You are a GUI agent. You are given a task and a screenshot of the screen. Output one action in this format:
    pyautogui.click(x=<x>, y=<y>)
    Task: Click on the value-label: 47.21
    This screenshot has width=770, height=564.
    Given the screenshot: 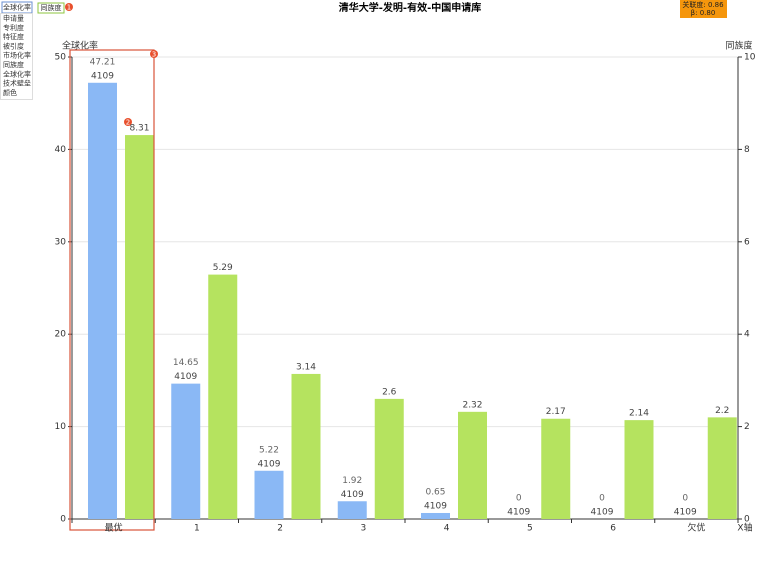 What is the action you would take?
    pyautogui.click(x=103, y=62)
    